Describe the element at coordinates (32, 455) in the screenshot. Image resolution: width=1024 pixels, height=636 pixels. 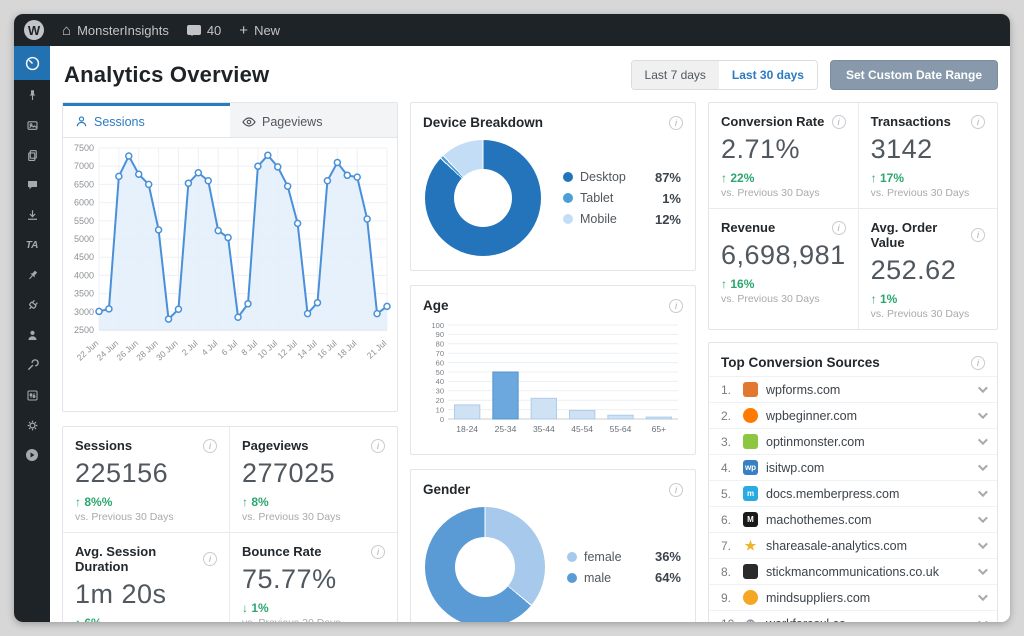
I see `sidebar-item-collapse` at that location.